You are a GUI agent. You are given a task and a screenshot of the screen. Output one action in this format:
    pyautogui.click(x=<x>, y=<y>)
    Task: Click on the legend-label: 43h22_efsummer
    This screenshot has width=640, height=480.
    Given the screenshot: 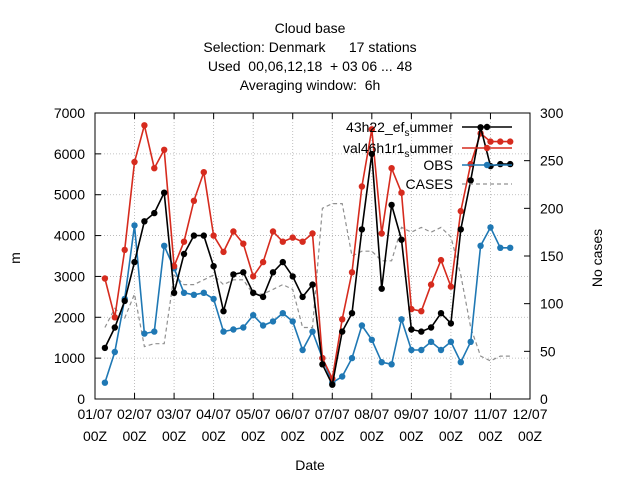 What is the action you would take?
    pyautogui.click(x=399, y=129)
    